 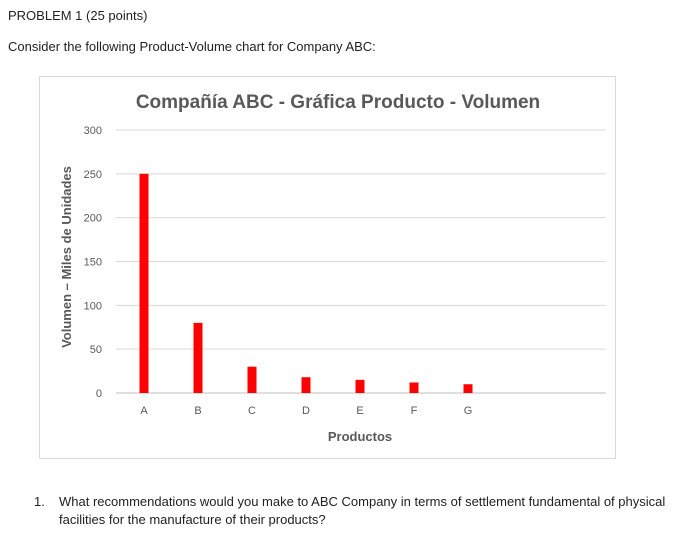 I want to click on question-number: 1., so click(x=39, y=501).